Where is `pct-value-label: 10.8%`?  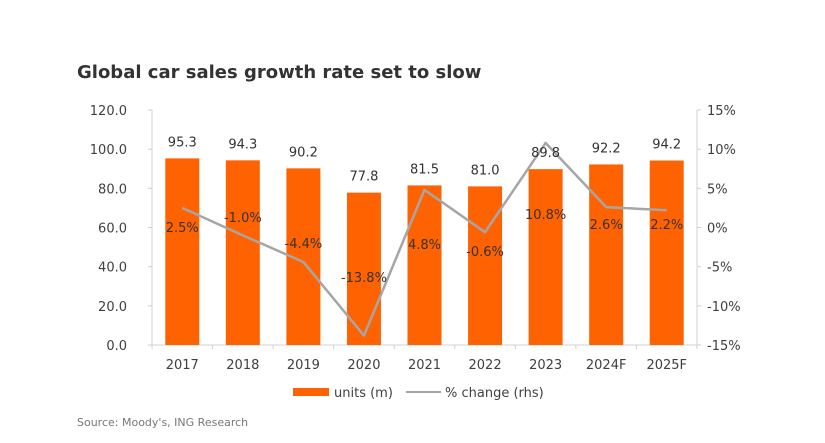
pct-value-label: 10.8% is located at coordinates (545, 215).